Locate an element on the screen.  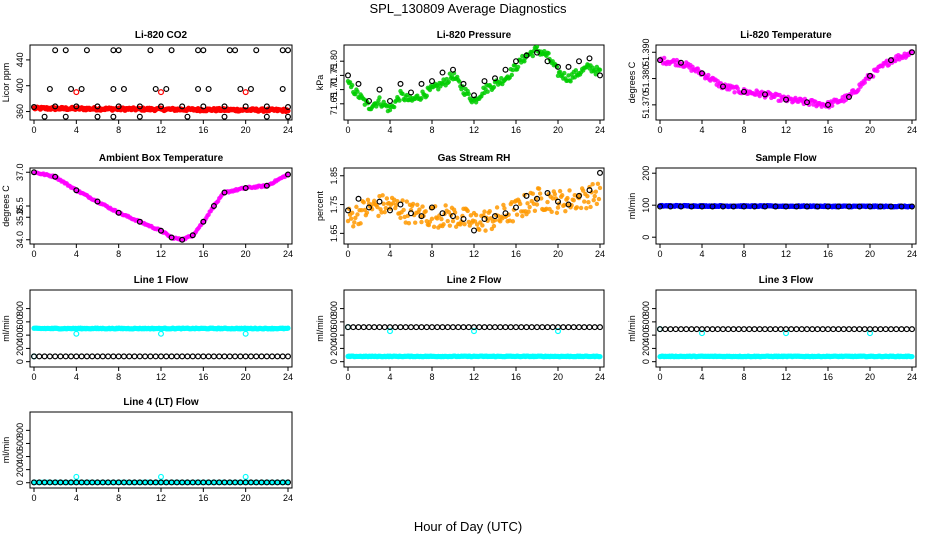
plot-frame is located at coordinates (161, 450).